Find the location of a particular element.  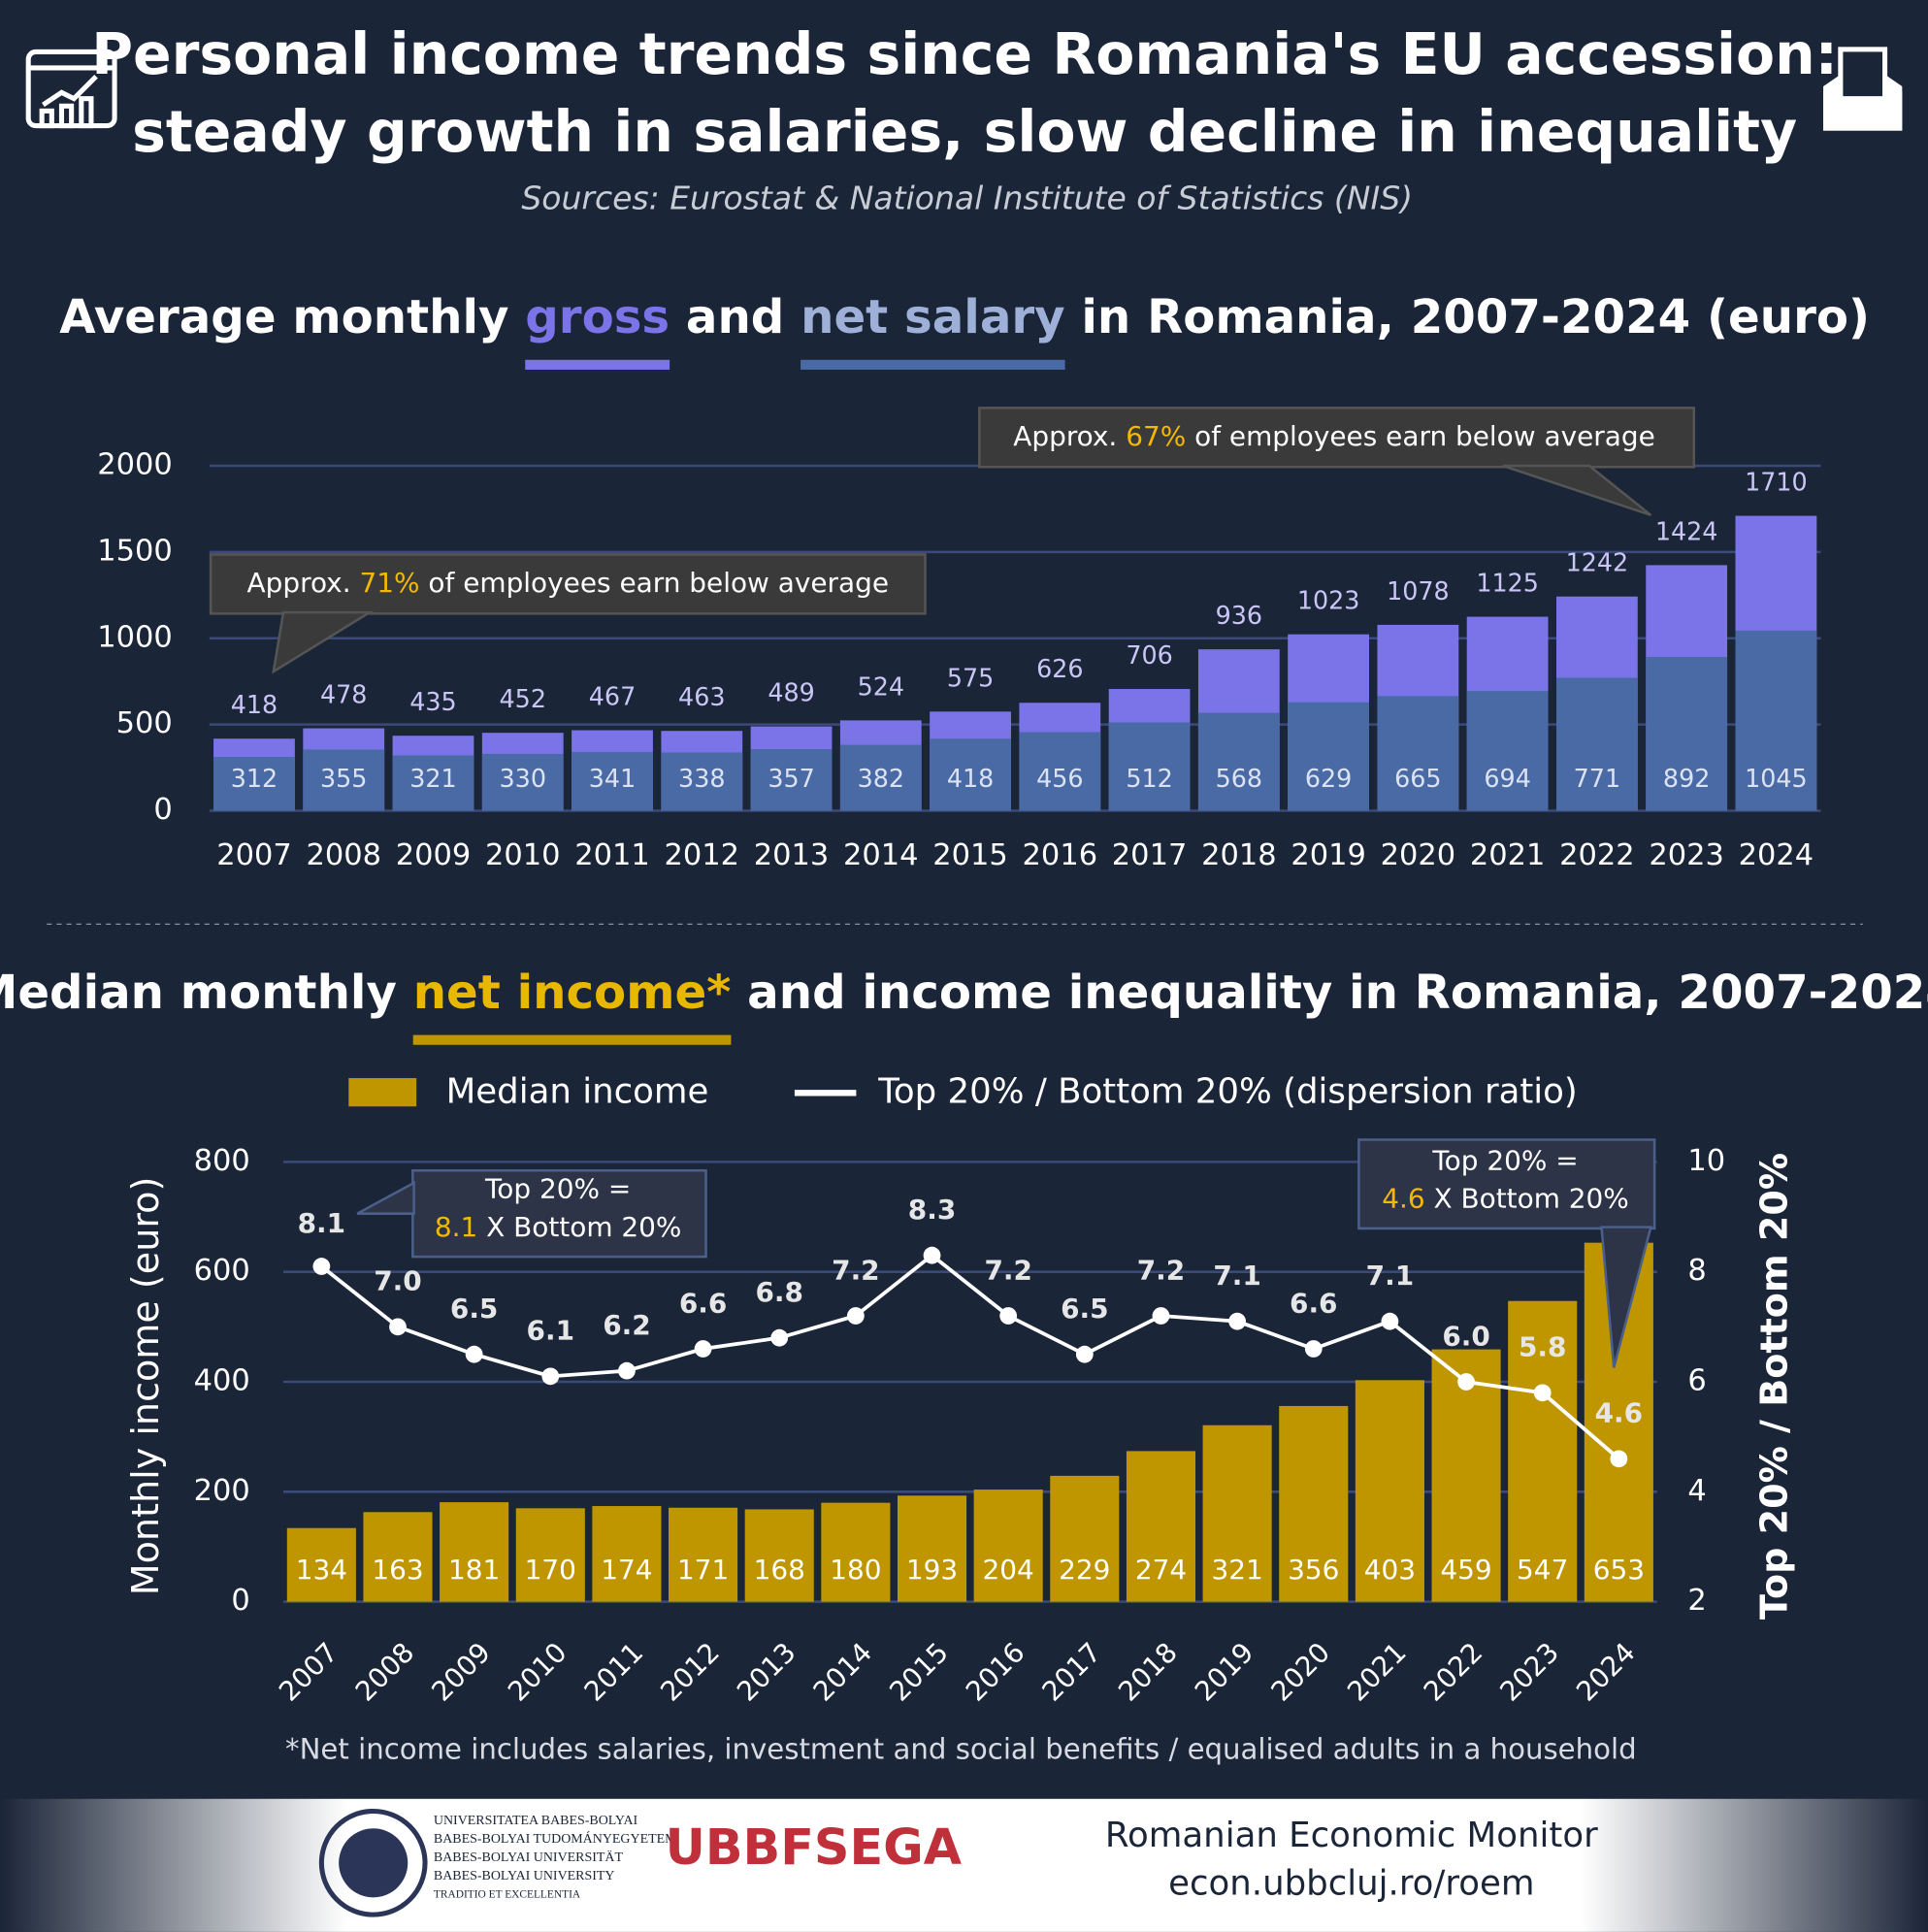

legend-label: Median income is located at coordinates (577, 1091).